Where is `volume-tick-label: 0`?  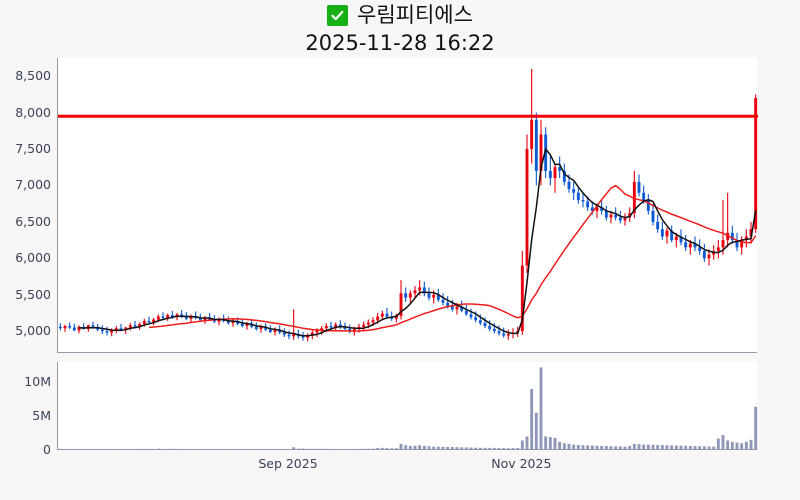 volume-tick-label: 0 is located at coordinates (47, 449).